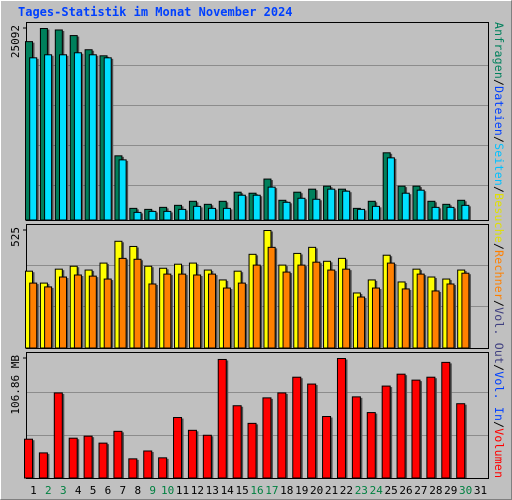  What do you see at coordinates (241, 490) in the screenshot?
I see `x-tick-label: 15` at bounding box center [241, 490].